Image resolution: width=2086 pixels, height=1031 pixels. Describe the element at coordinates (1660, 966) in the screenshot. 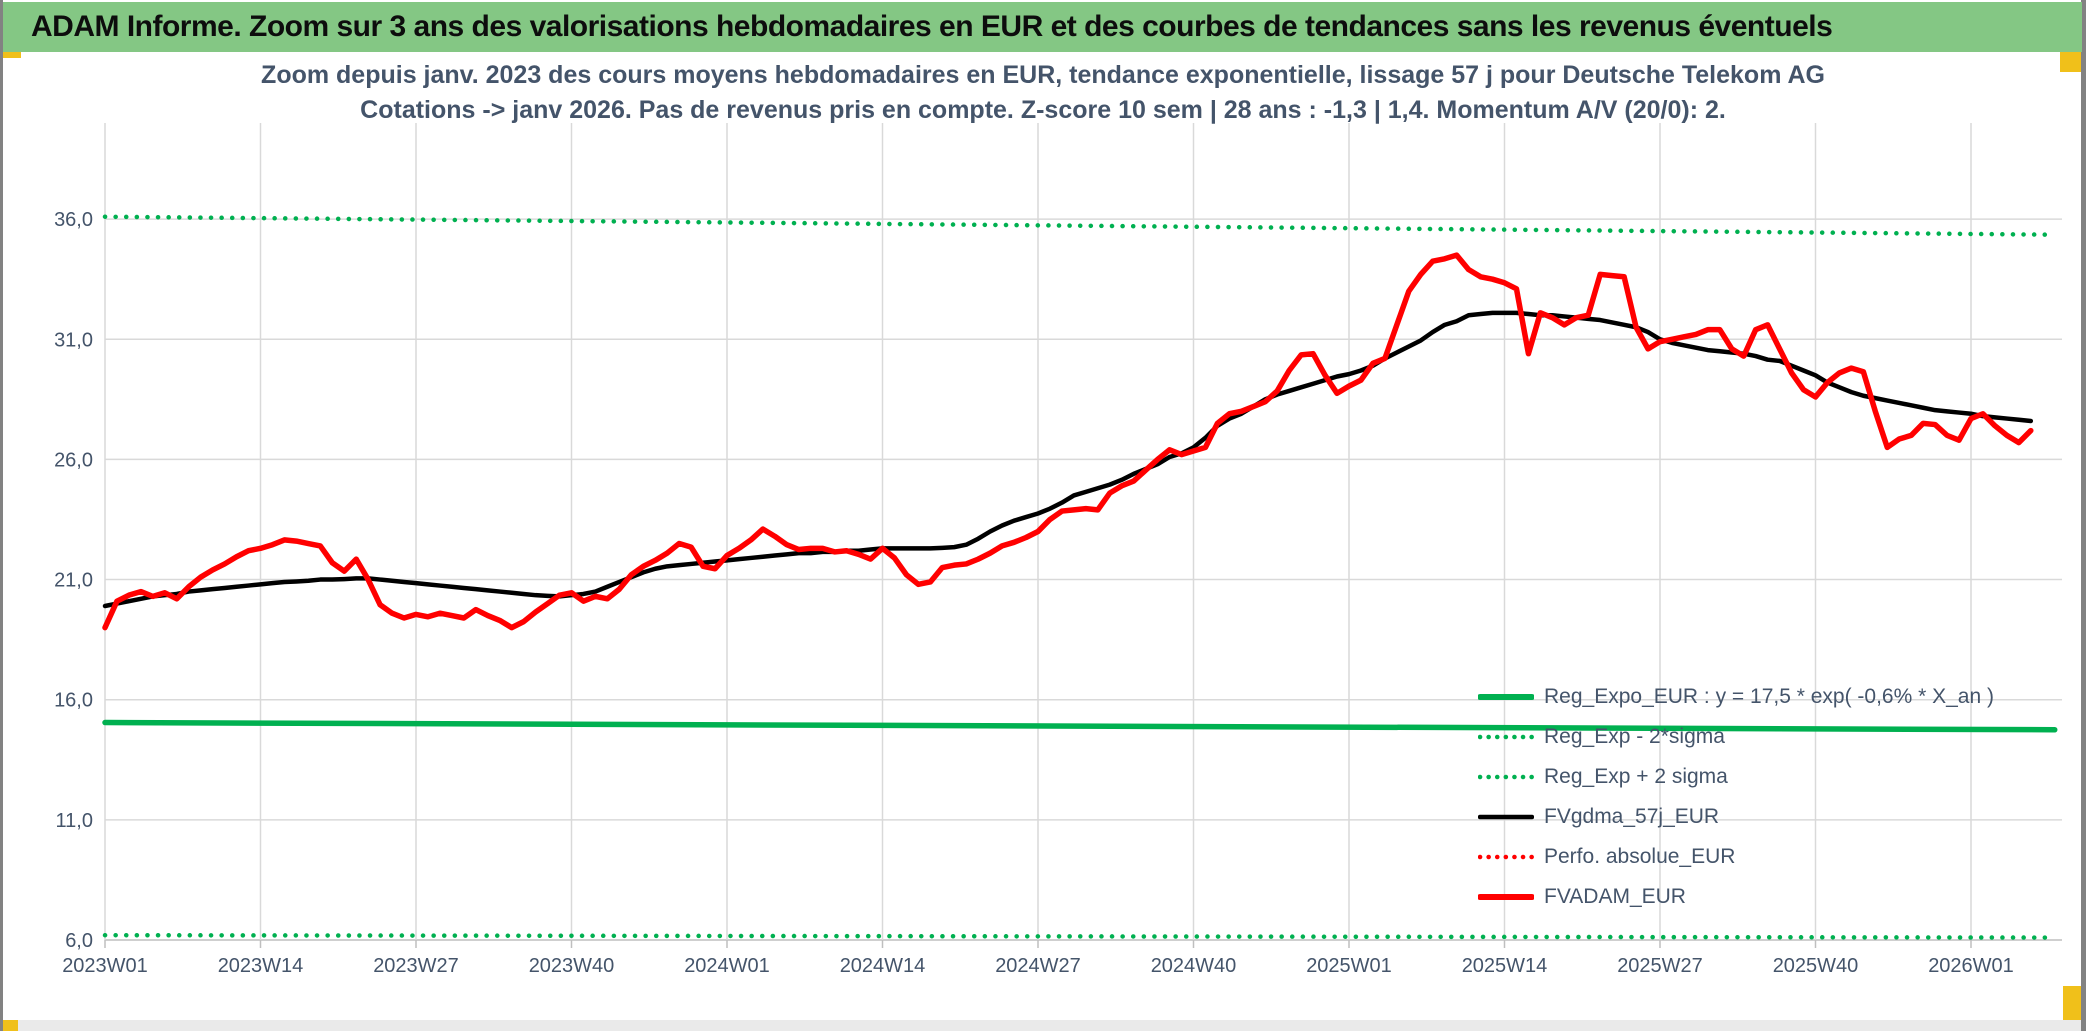

I see `x-axis-label-2025W27: 2025W27` at that location.